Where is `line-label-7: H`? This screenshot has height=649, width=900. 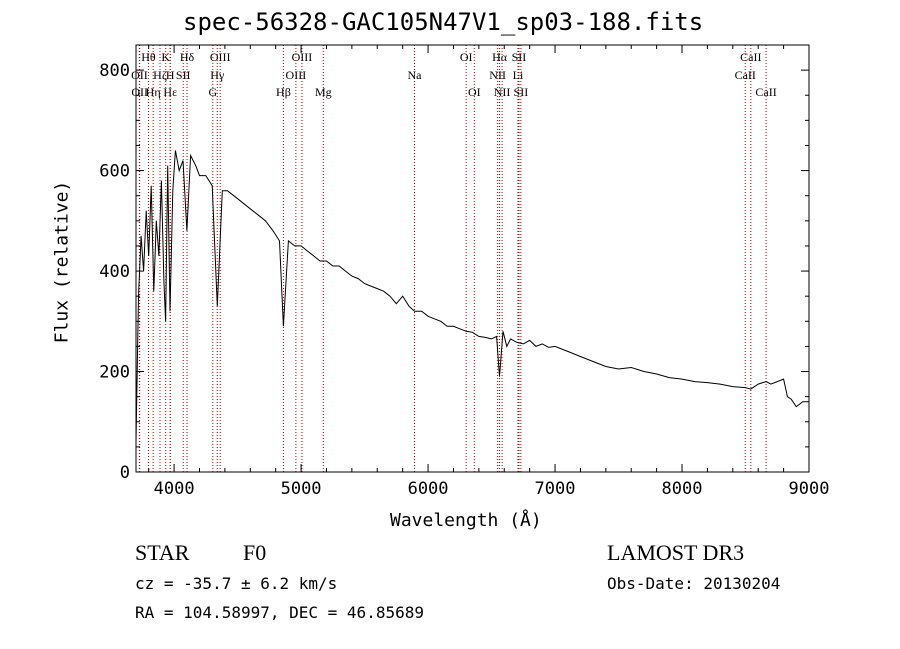
line-label-7: H is located at coordinates (170, 75).